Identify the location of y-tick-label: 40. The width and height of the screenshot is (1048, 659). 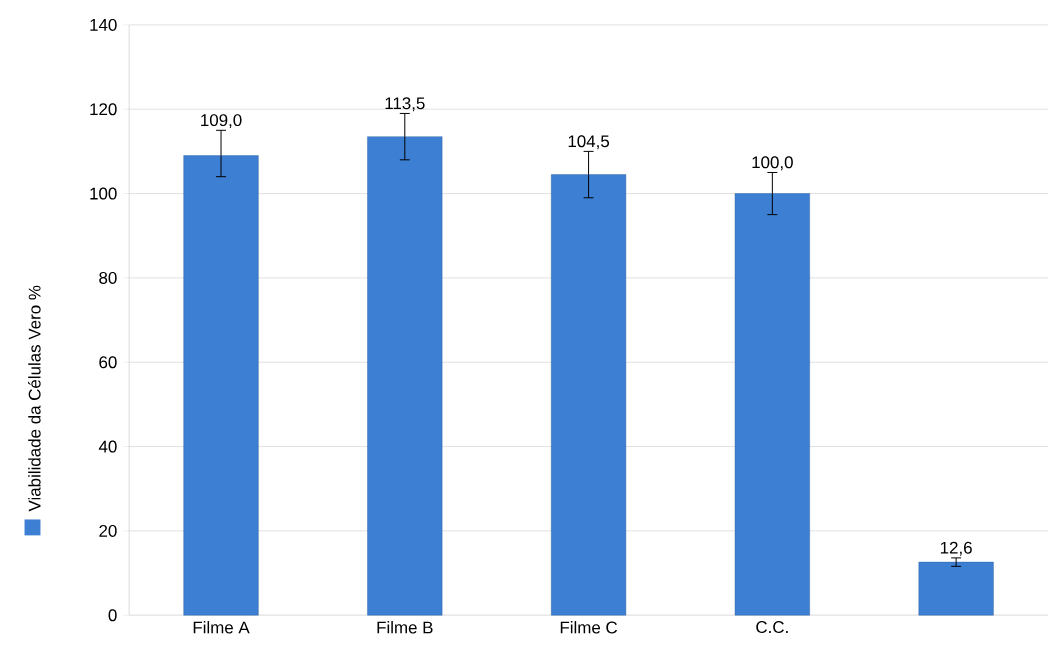
(107, 446).